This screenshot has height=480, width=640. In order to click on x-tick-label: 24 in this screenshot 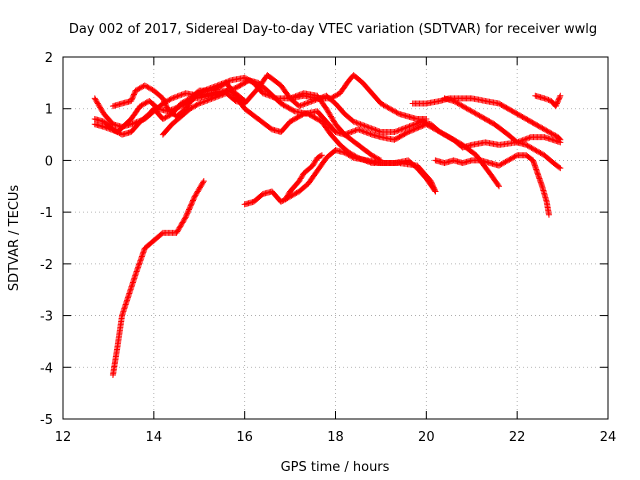, I will do `click(608, 437)`.